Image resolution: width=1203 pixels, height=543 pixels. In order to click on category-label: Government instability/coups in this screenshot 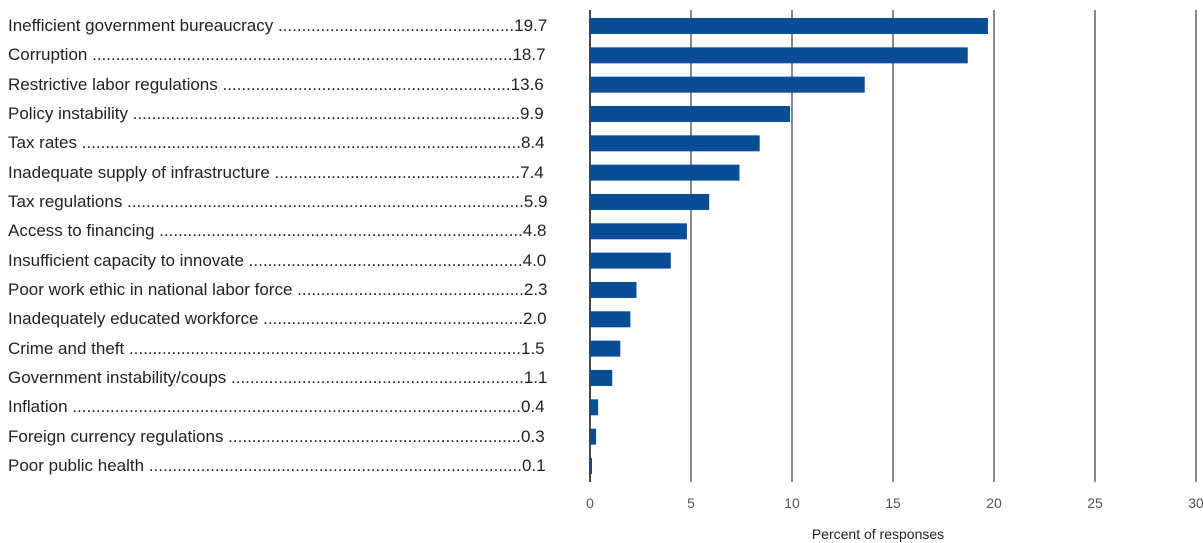, I will do `click(117, 377)`.